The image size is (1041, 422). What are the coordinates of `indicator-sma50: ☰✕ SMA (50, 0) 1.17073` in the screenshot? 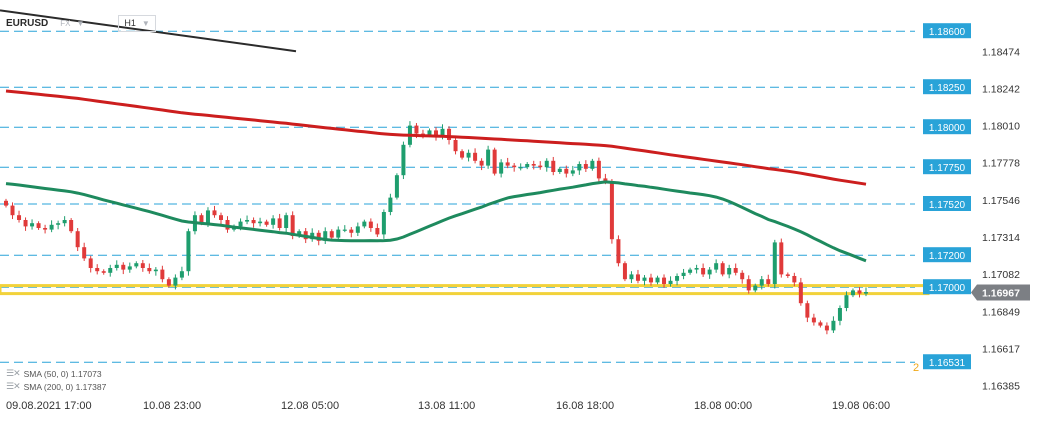 It's located at (54, 373).